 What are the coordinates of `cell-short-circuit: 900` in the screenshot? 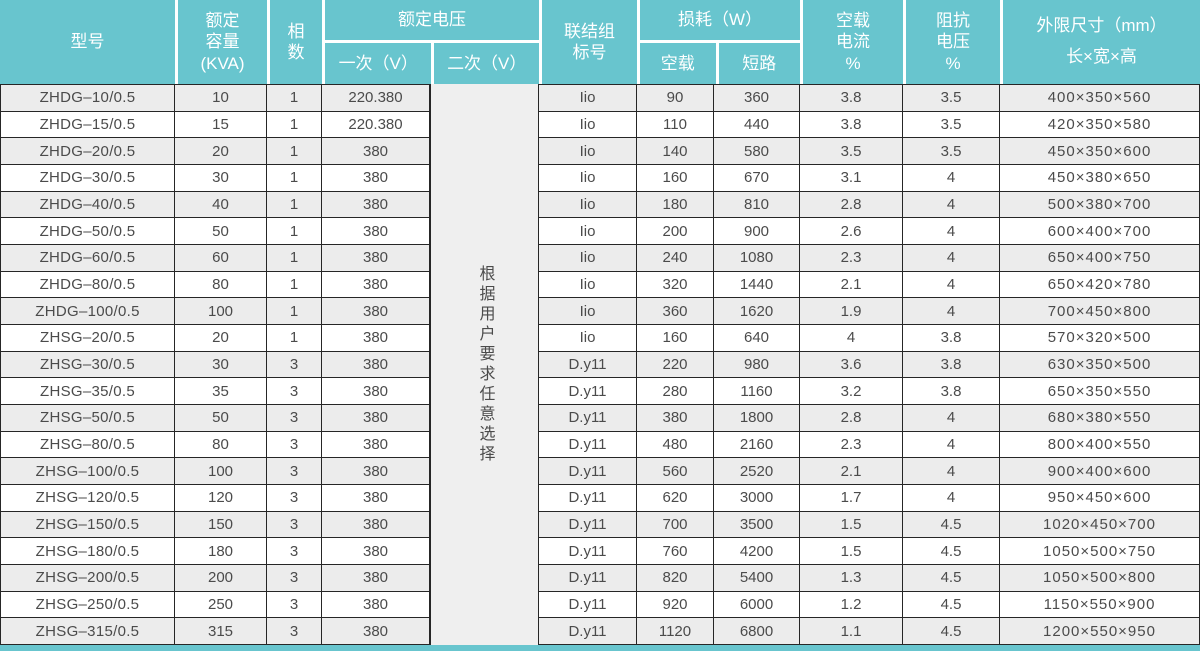 It's located at (757, 232).